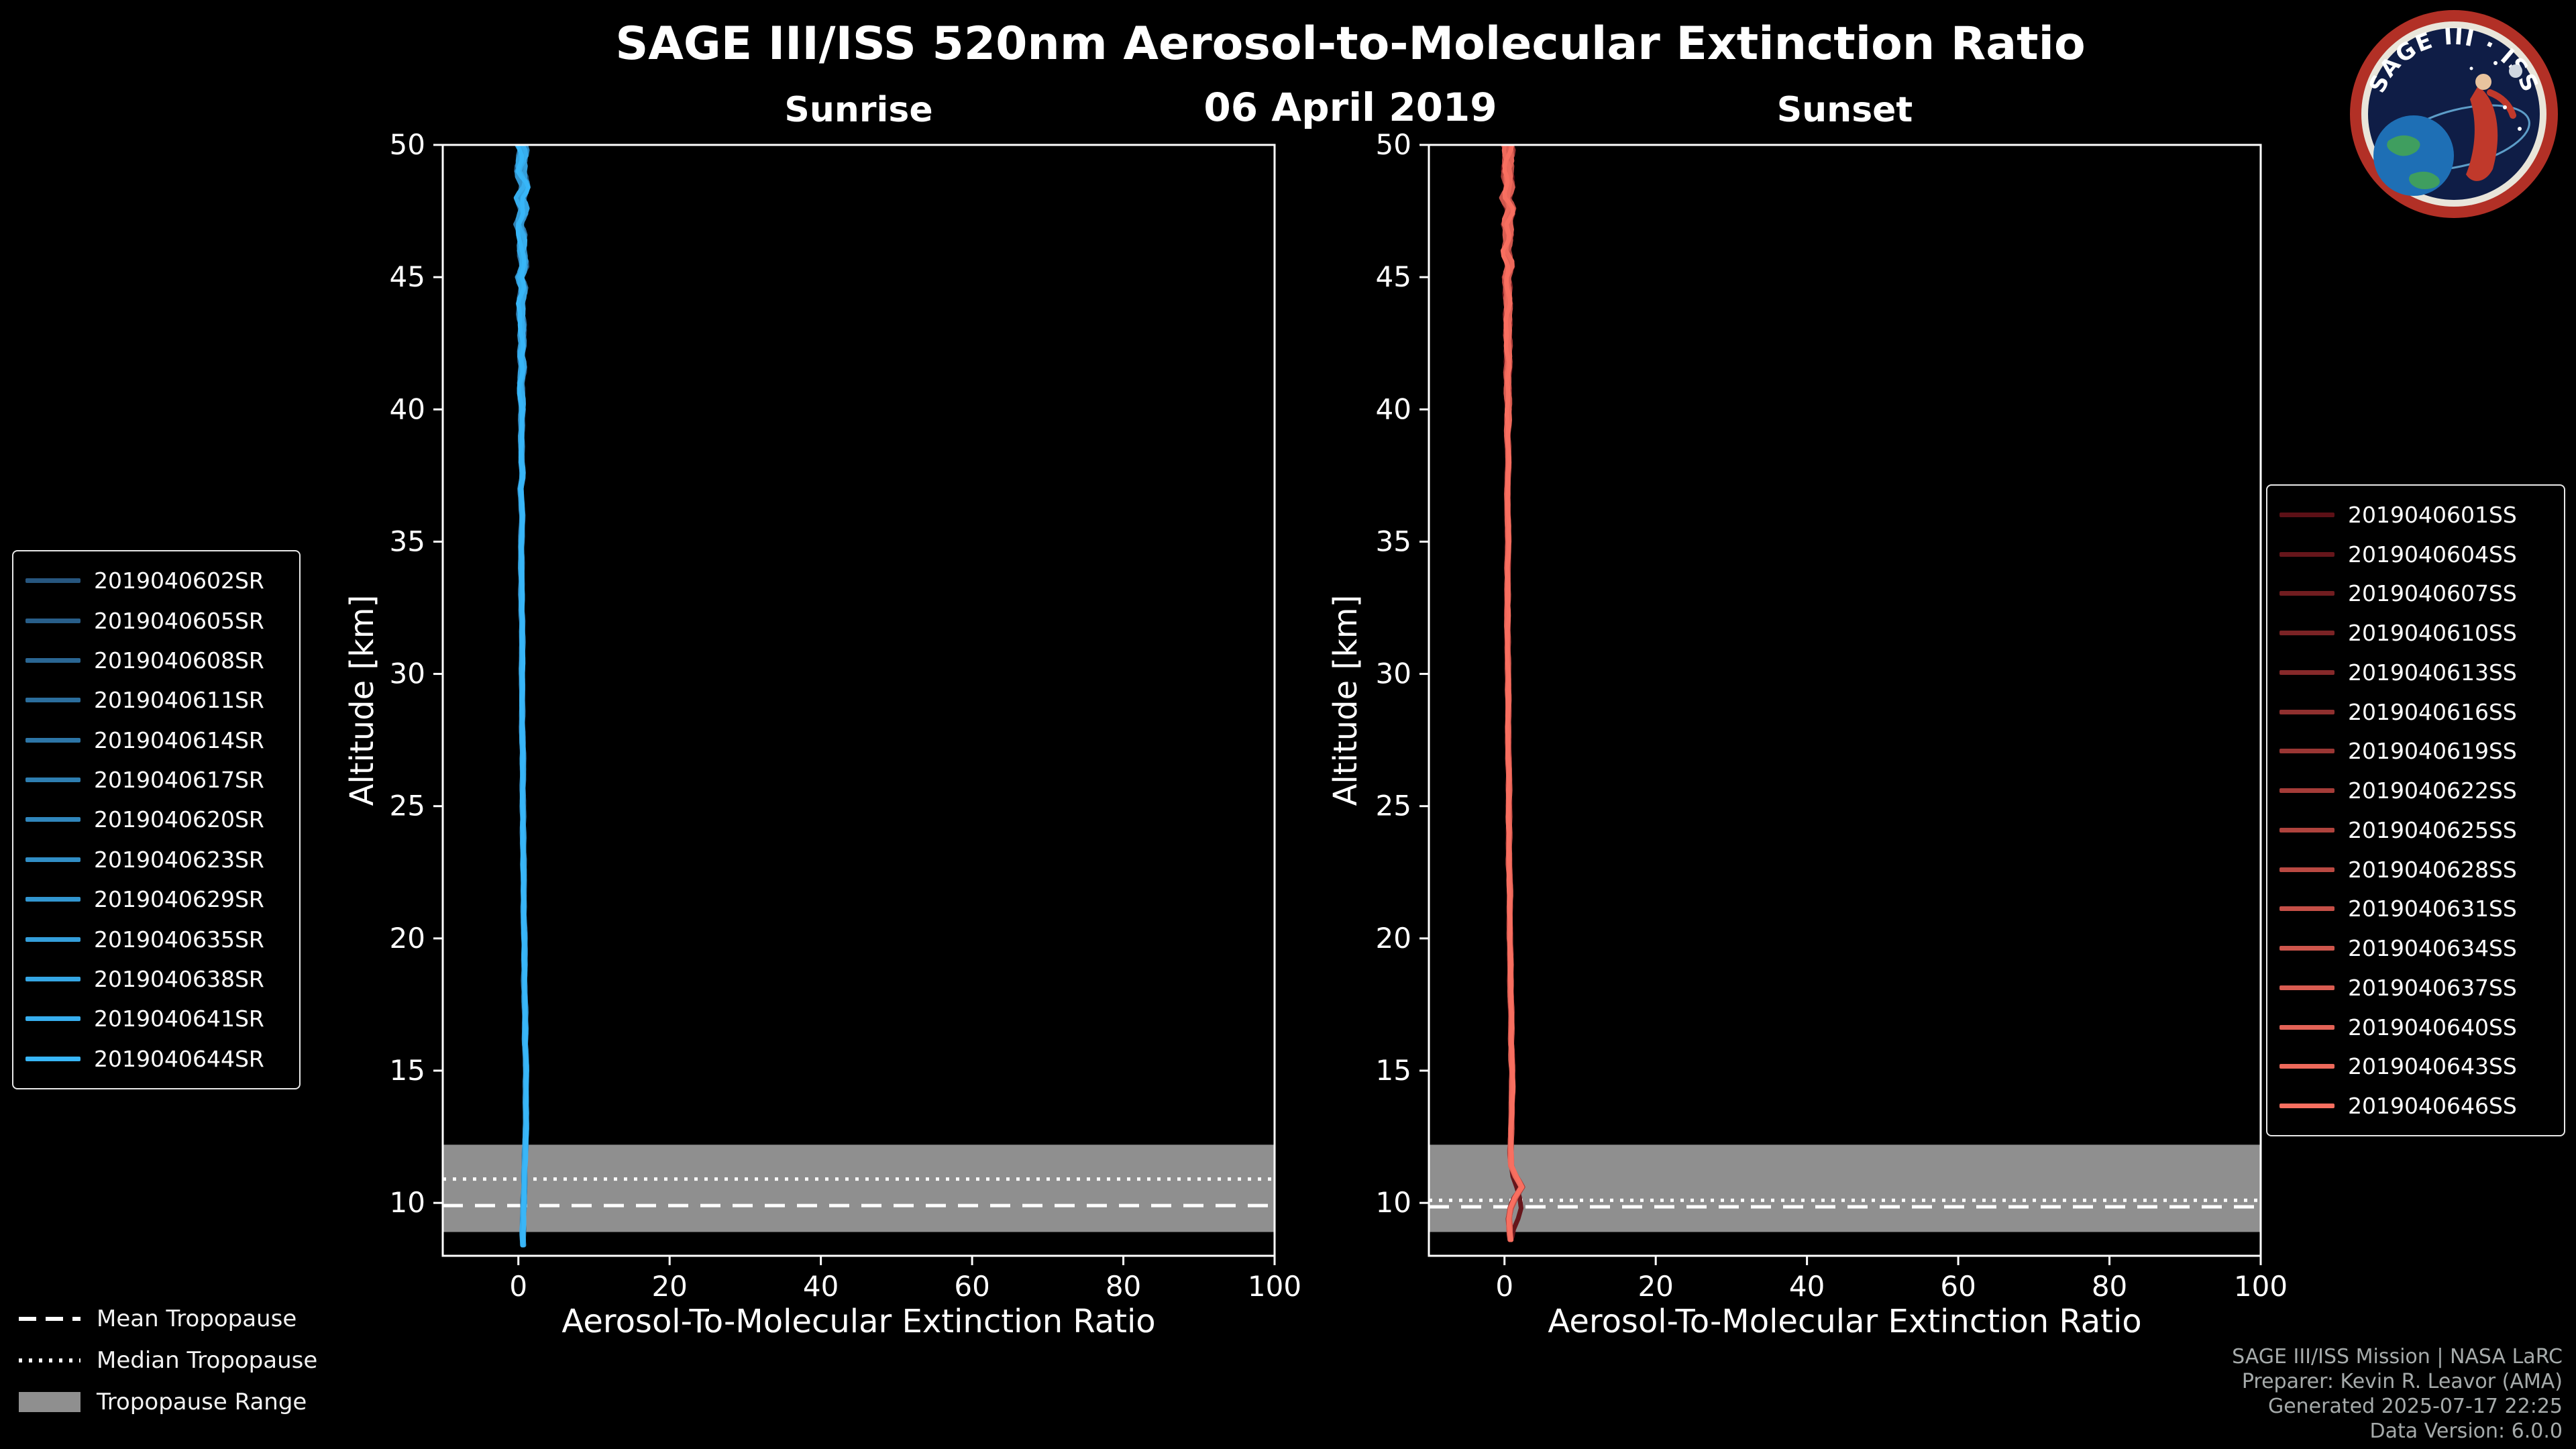 The width and height of the screenshot is (2576, 1449). Describe the element at coordinates (2432, 554) in the screenshot. I see `legend-event-label: 2019040604SS` at that location.